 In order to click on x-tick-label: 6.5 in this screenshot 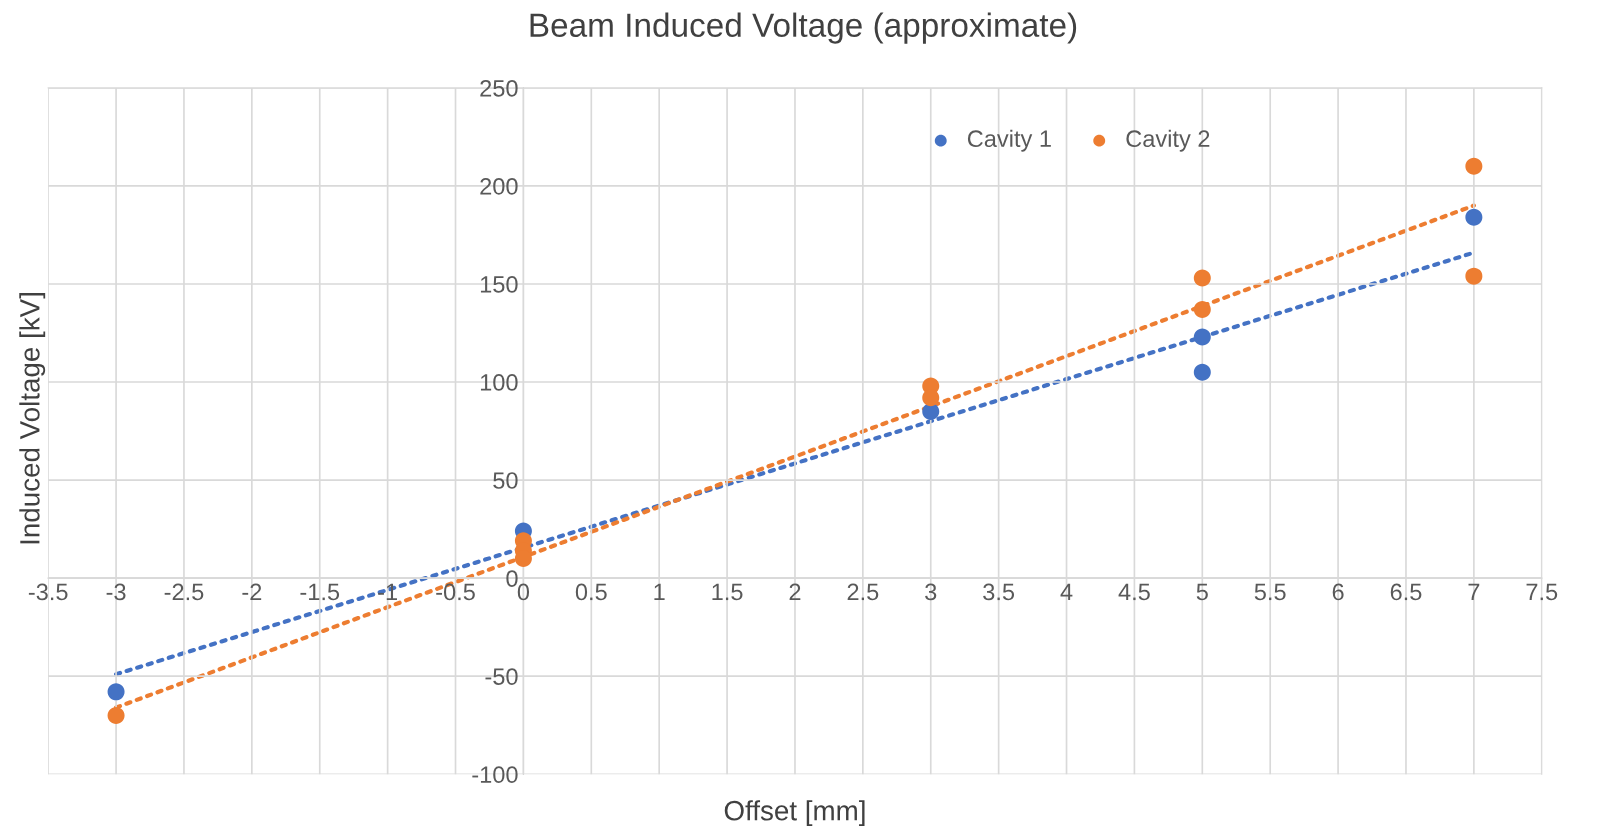, I will do `click(1406, 592)`.